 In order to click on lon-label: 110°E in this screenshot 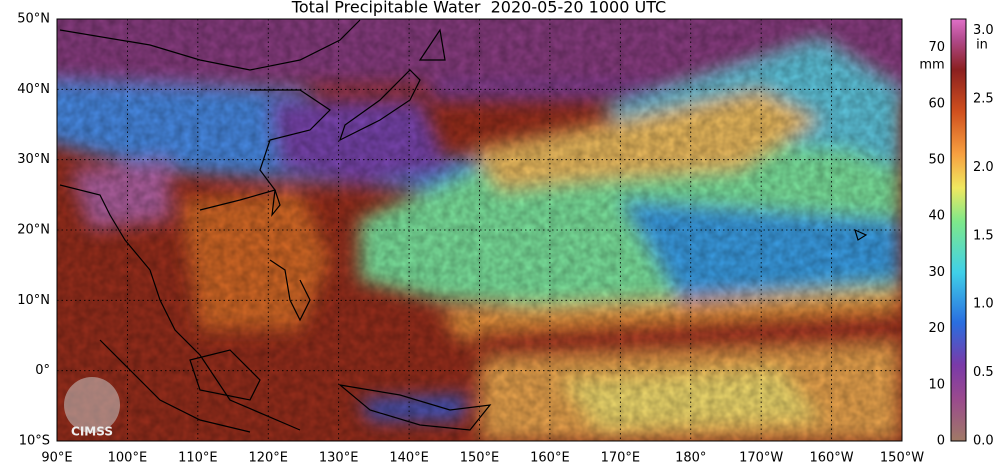, I will do `click(198, 458)`.